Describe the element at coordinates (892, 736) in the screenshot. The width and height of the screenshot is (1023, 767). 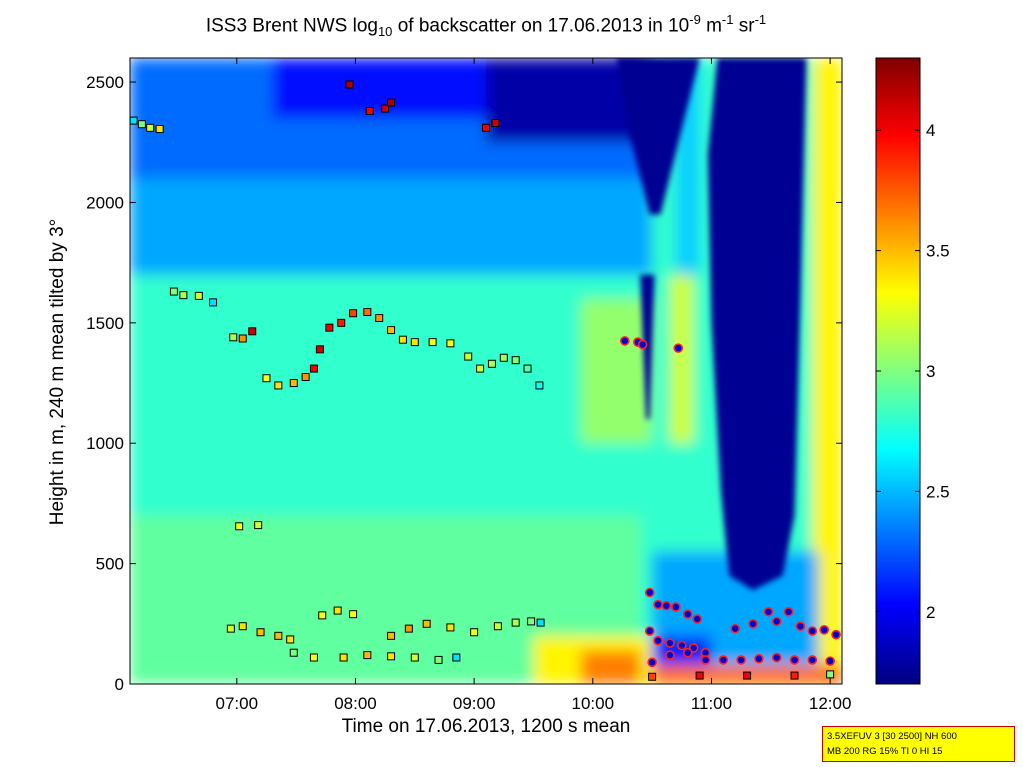
I see `infobox-line-1: 3.5XEFUV 3 [30 2500] NH 600` at that location.